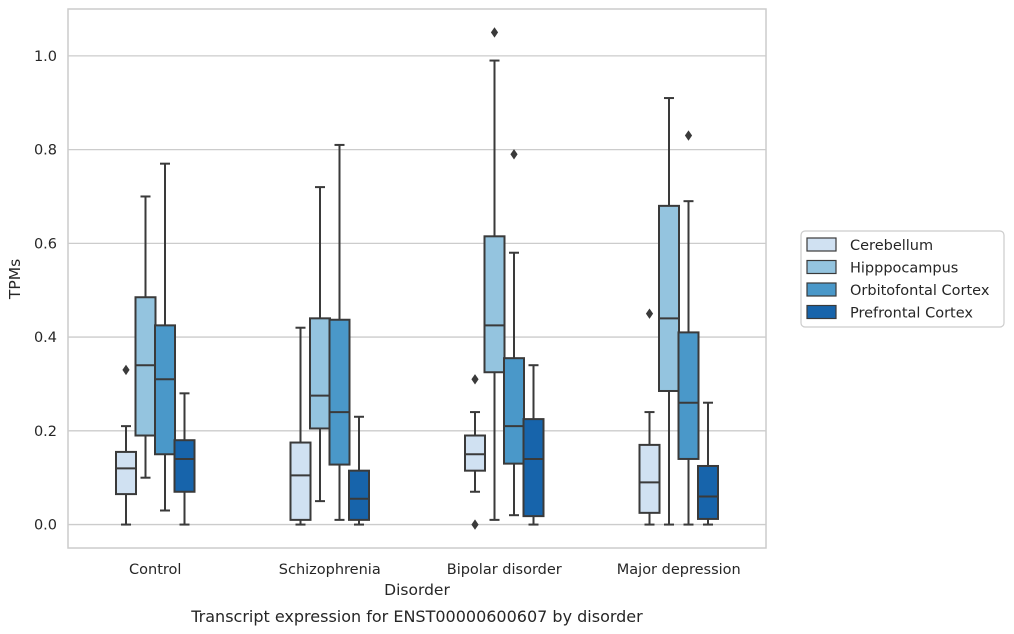 The height and width of the screenshot is (634, 1014). Describe the element at coordinates (911, 314) in the screenshot. I see `legend-label: Prefrontal Cortex` at that location.